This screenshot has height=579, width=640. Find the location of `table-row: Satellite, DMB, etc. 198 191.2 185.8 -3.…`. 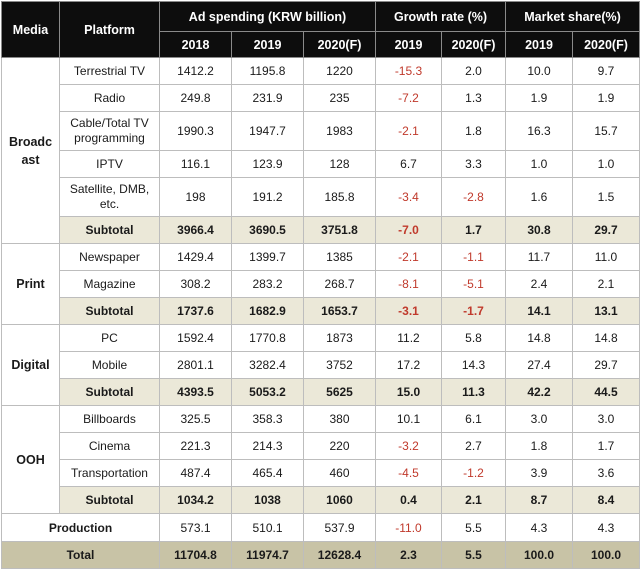

table-row: Satellite, DMB, etc. 198 191.2 185.8 -3.… is located at coordinates (321, 197).